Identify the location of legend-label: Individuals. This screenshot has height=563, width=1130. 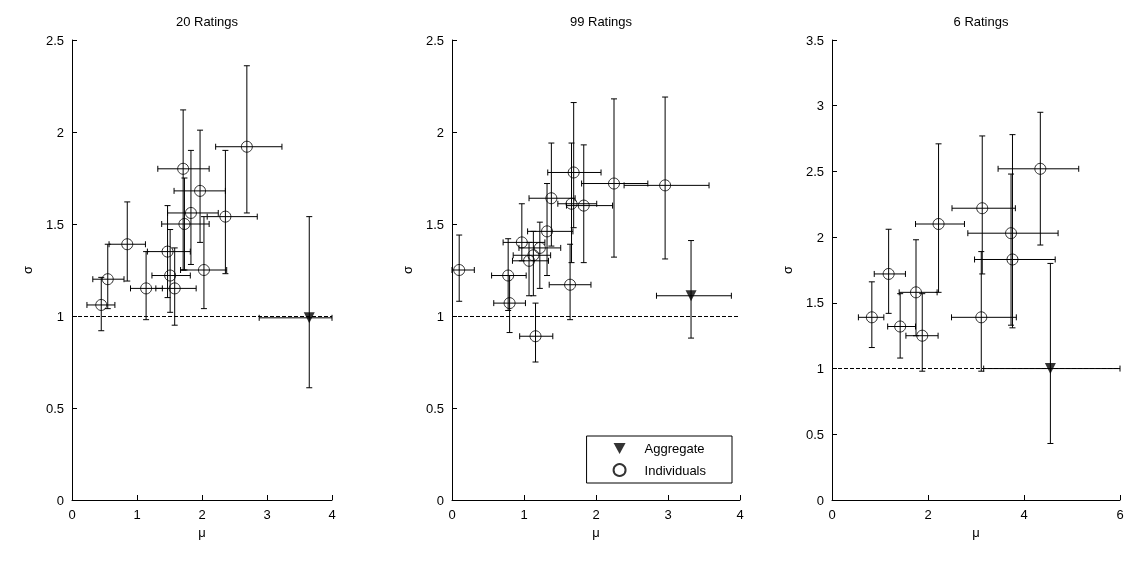
(675, 470).